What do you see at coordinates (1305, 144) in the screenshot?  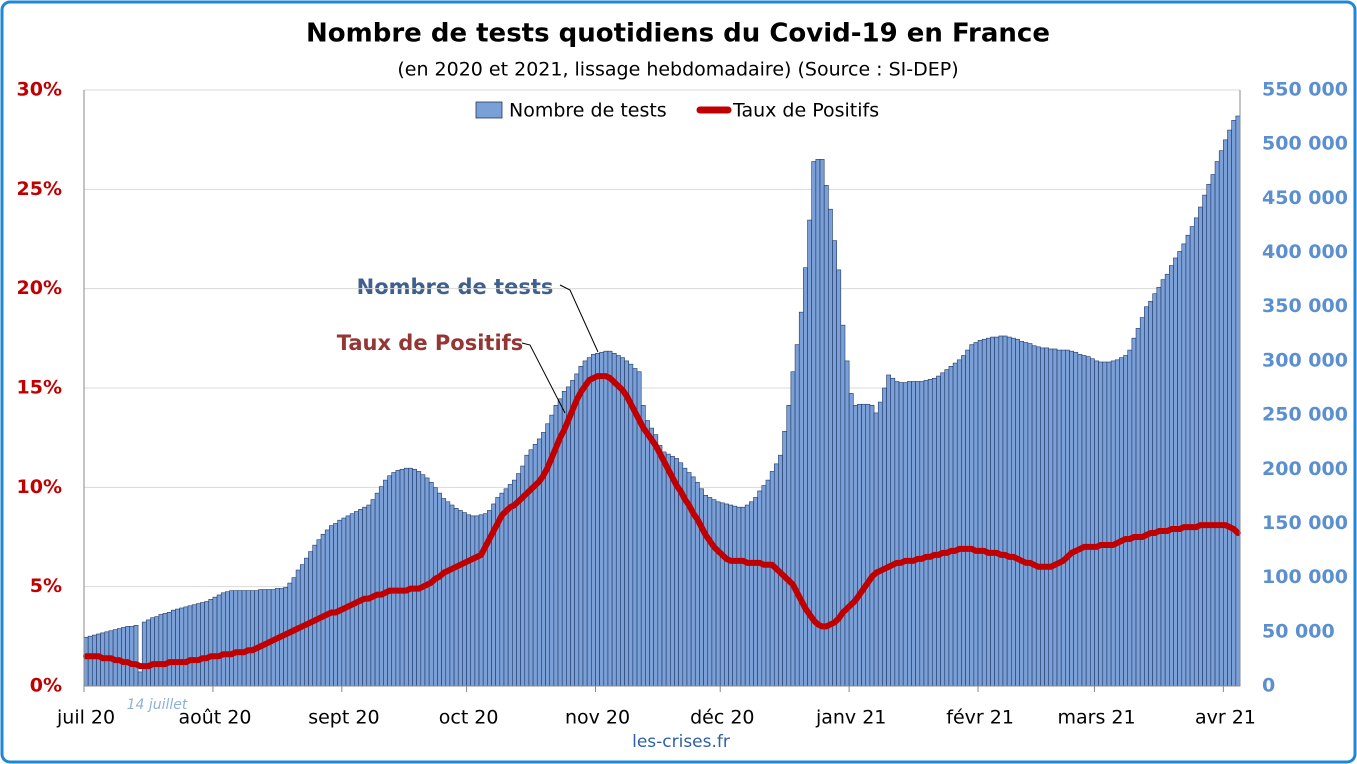 I see `y2-tick-label: 500 000` at bounding box center [1305, 144].